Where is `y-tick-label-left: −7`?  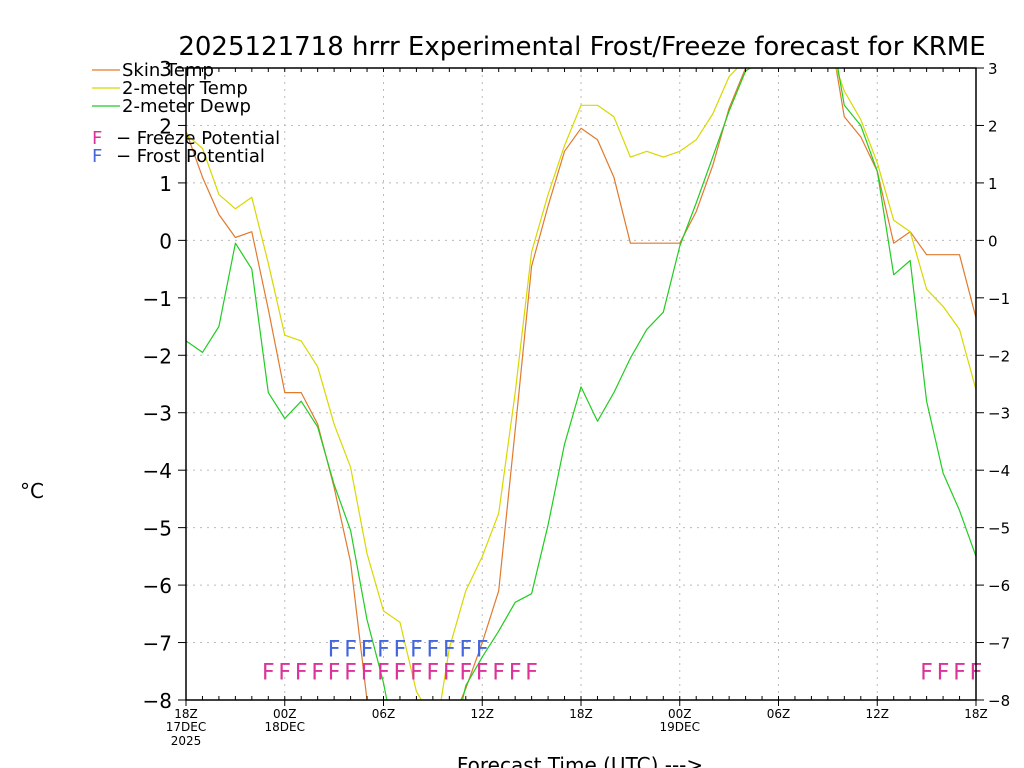 y-tick-label-left: −7 is located at coordinates (157, 644).